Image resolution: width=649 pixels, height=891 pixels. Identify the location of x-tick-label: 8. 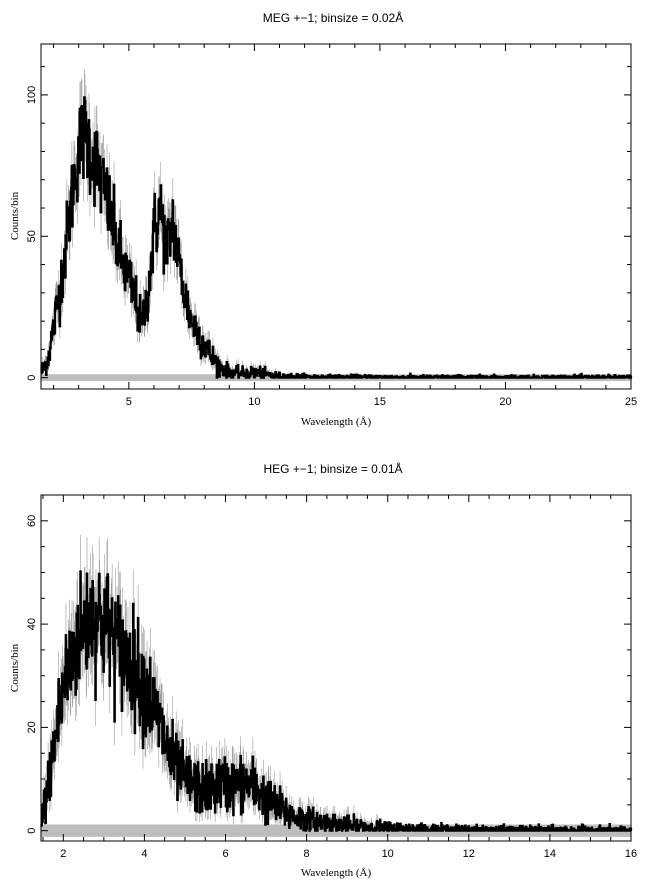
(307, 854).